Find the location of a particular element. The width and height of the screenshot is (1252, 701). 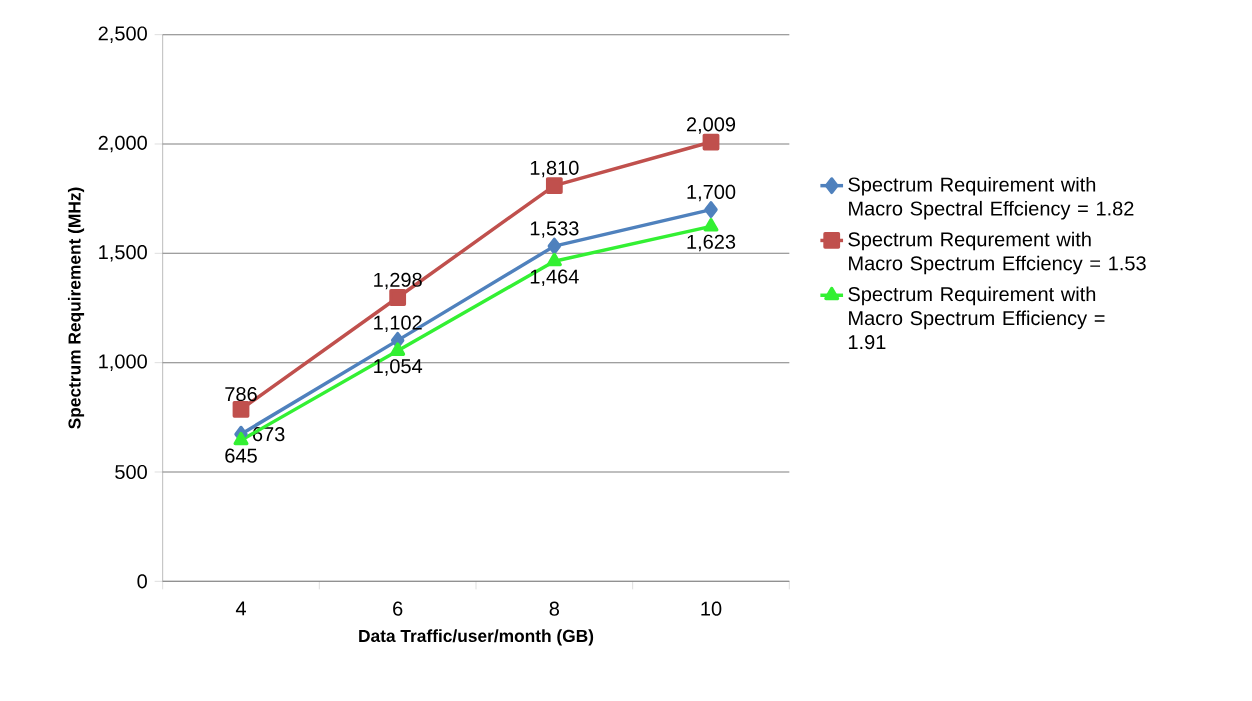

y-tick-label: 1,000 is located at coordinates (123, 362).